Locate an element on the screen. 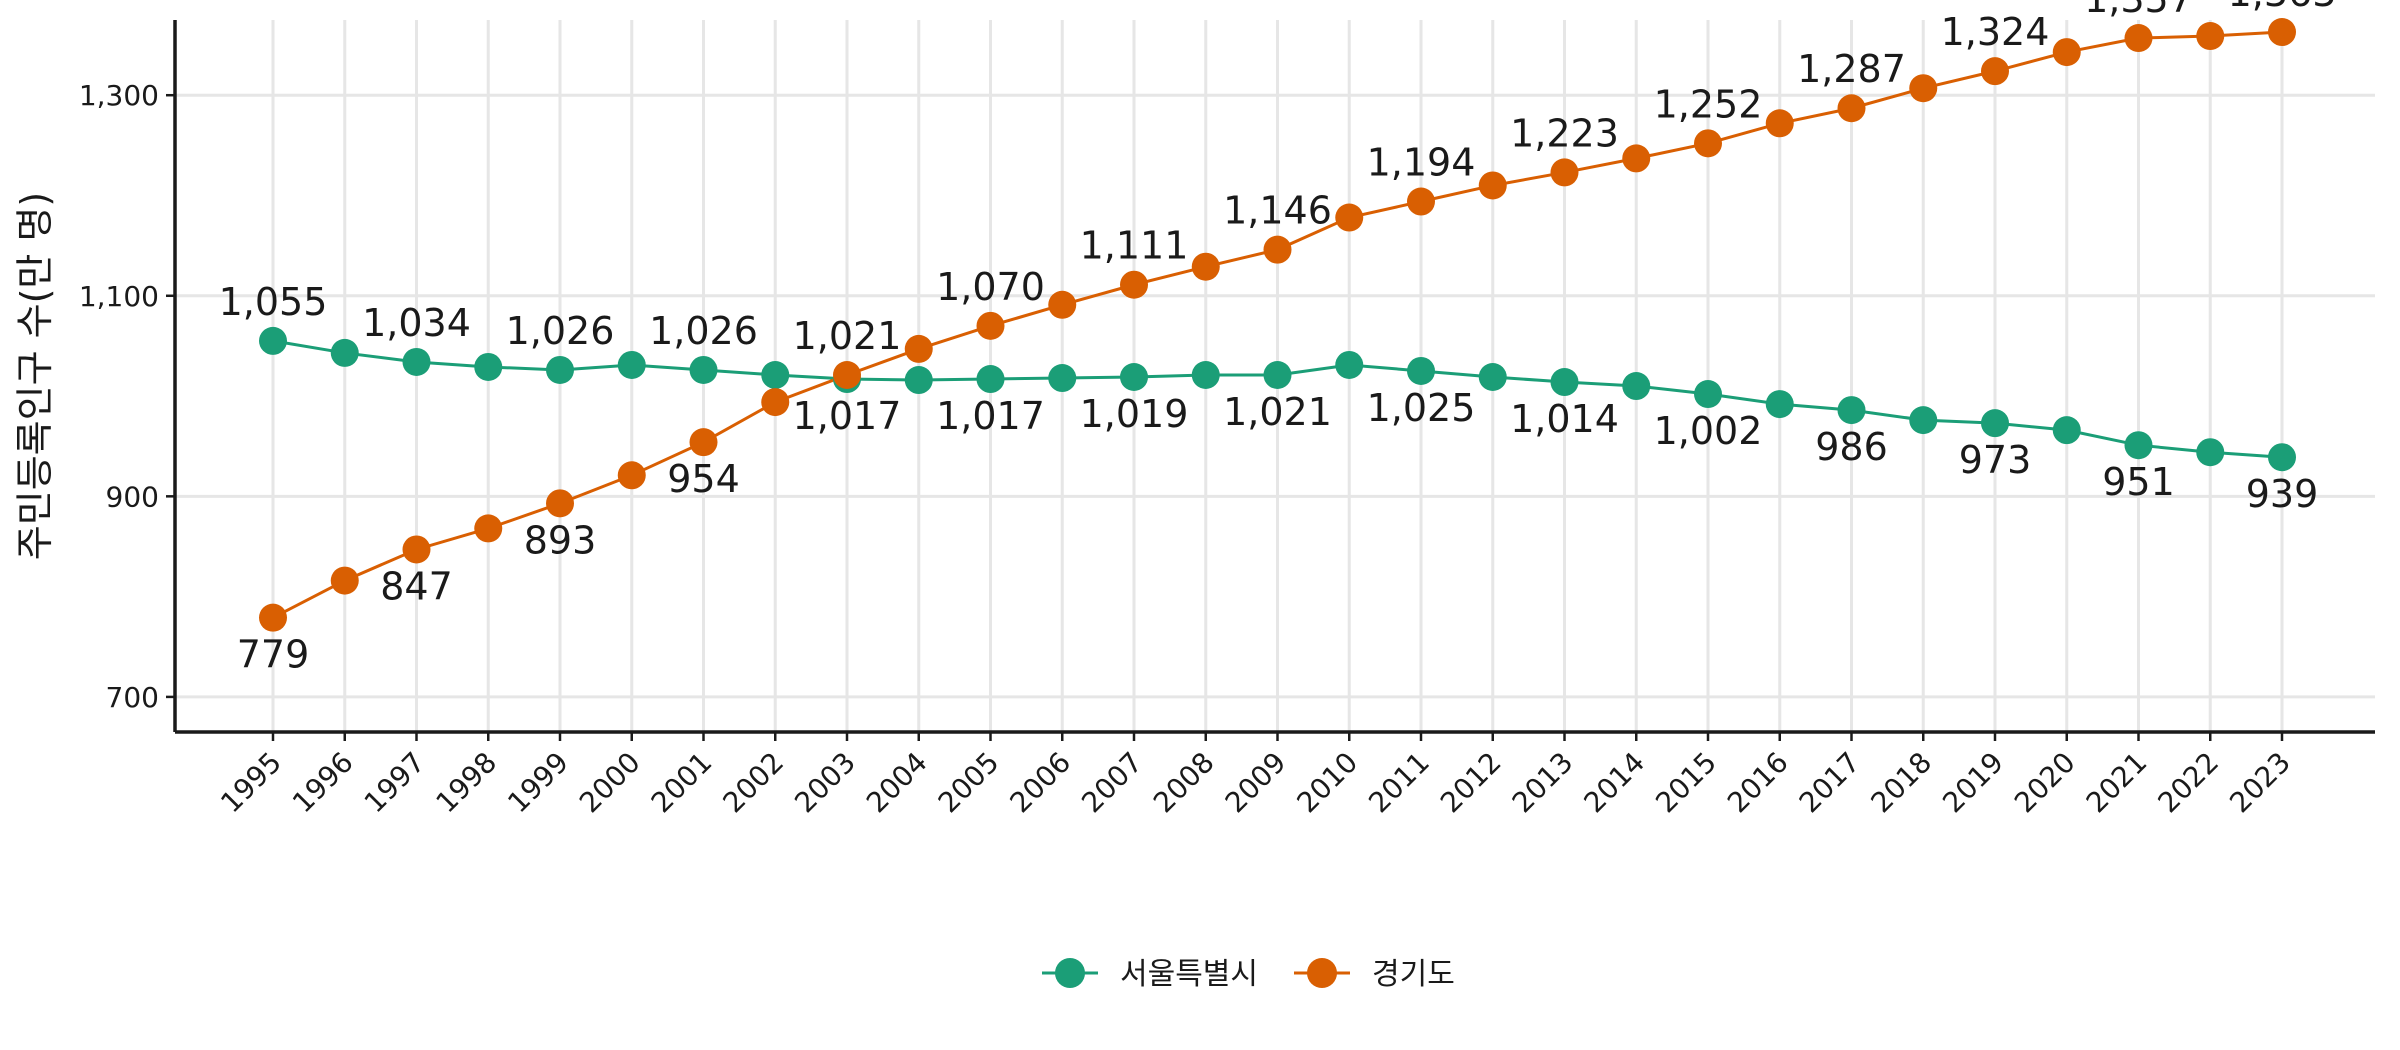 This screenshot has width=2400, height=1050. data-label: 779 is located at coordinates (273, 655).